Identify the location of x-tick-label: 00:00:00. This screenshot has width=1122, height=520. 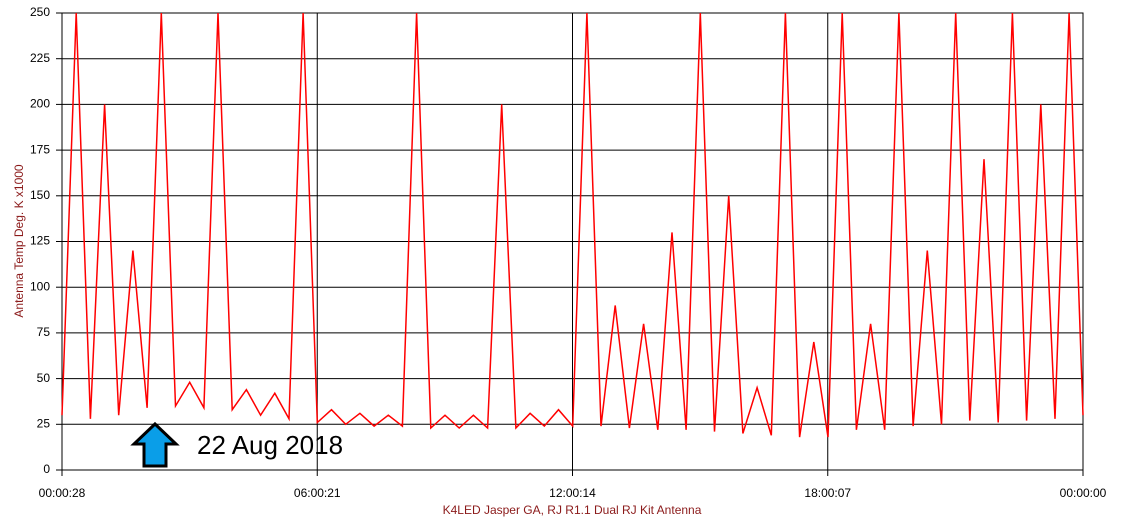
(1083, 493).